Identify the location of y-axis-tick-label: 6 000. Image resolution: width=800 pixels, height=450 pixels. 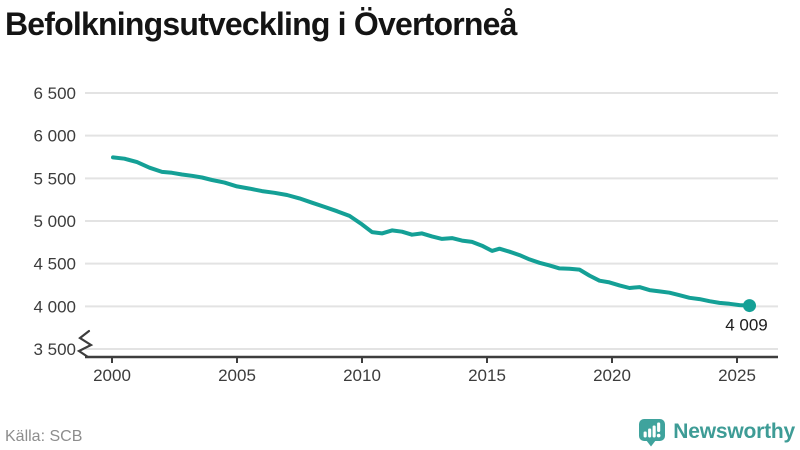
(54, 136).